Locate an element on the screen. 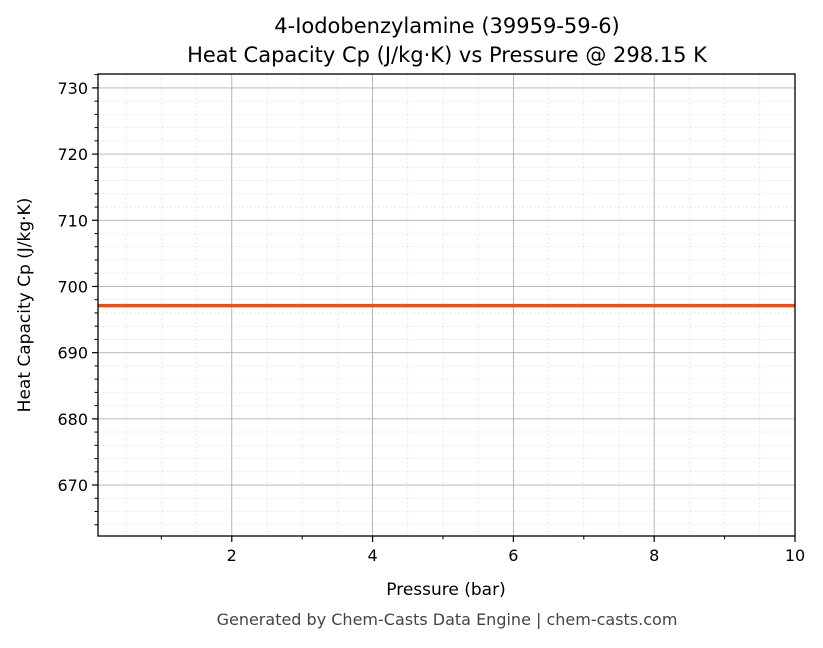  x-tick-label: 2 is located at coordinates (232, 555).